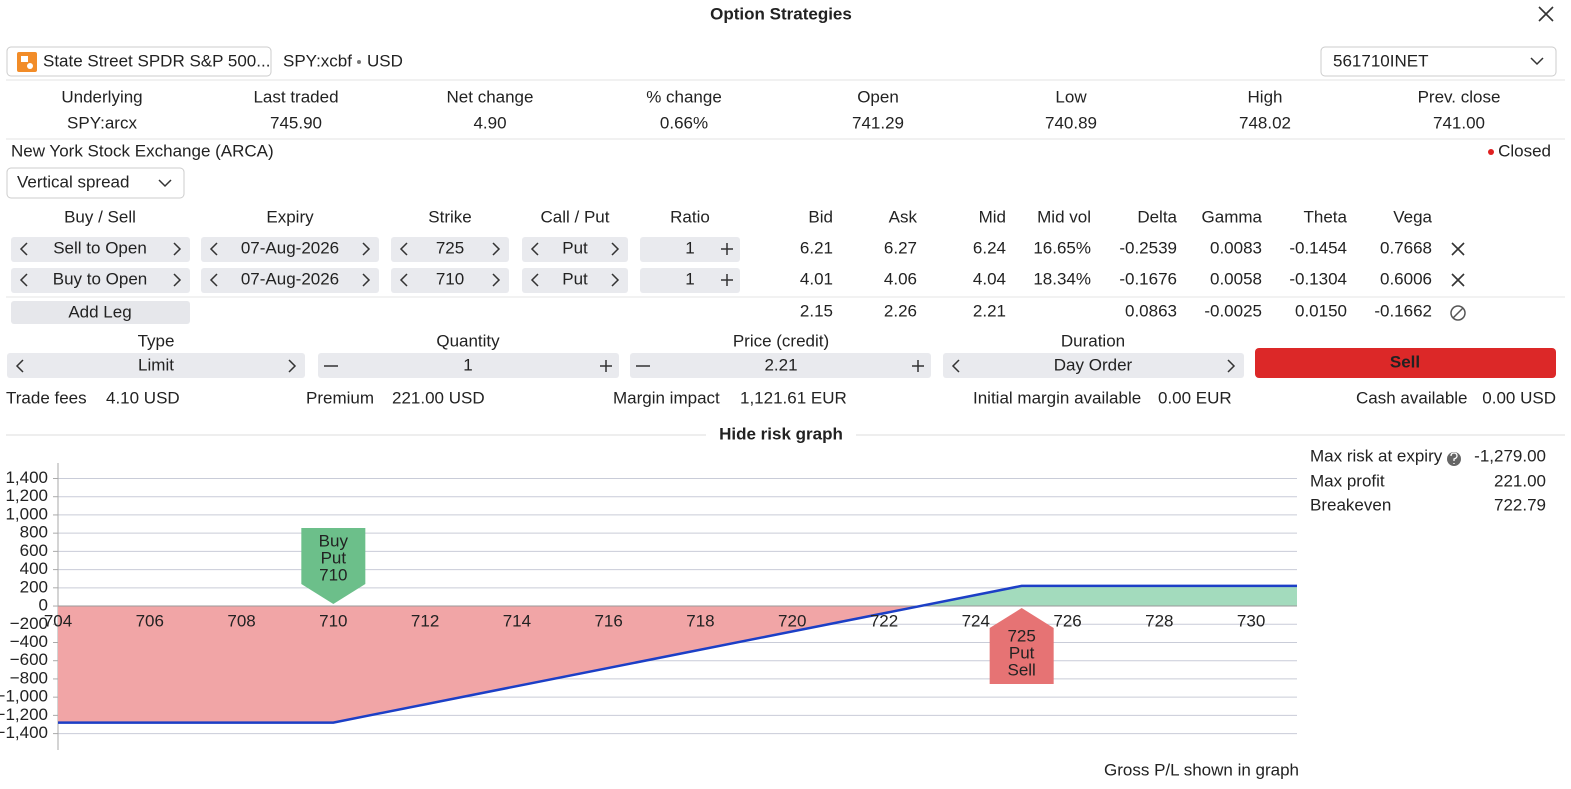 The image size is (1571, 789). Describe the element at coordinates (816, 310) in the screenshot. I see `total-cell: 2.15` at that location.